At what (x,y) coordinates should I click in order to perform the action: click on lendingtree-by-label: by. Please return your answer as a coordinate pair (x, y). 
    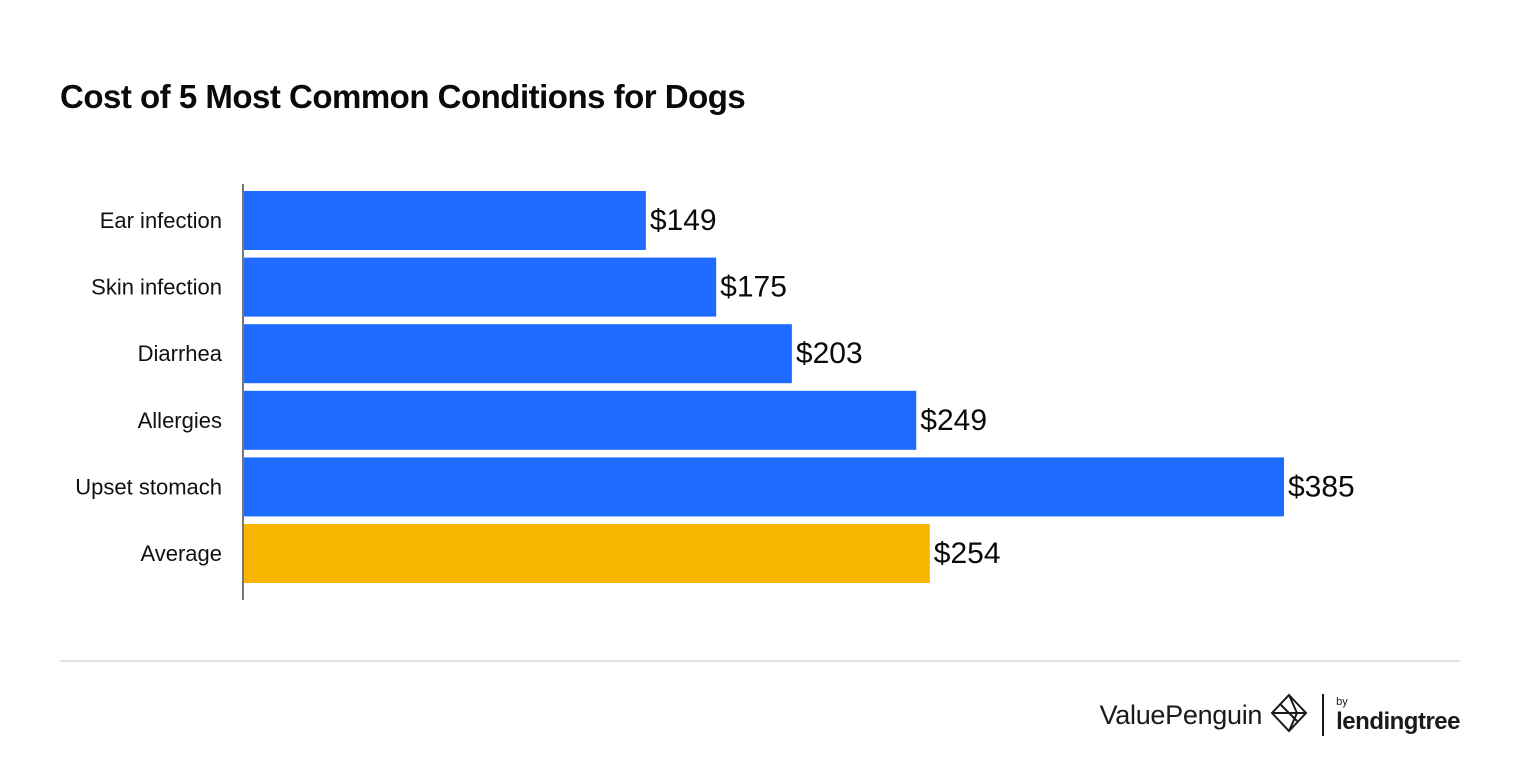
    Looking at the image, I should click on (1342, 701).